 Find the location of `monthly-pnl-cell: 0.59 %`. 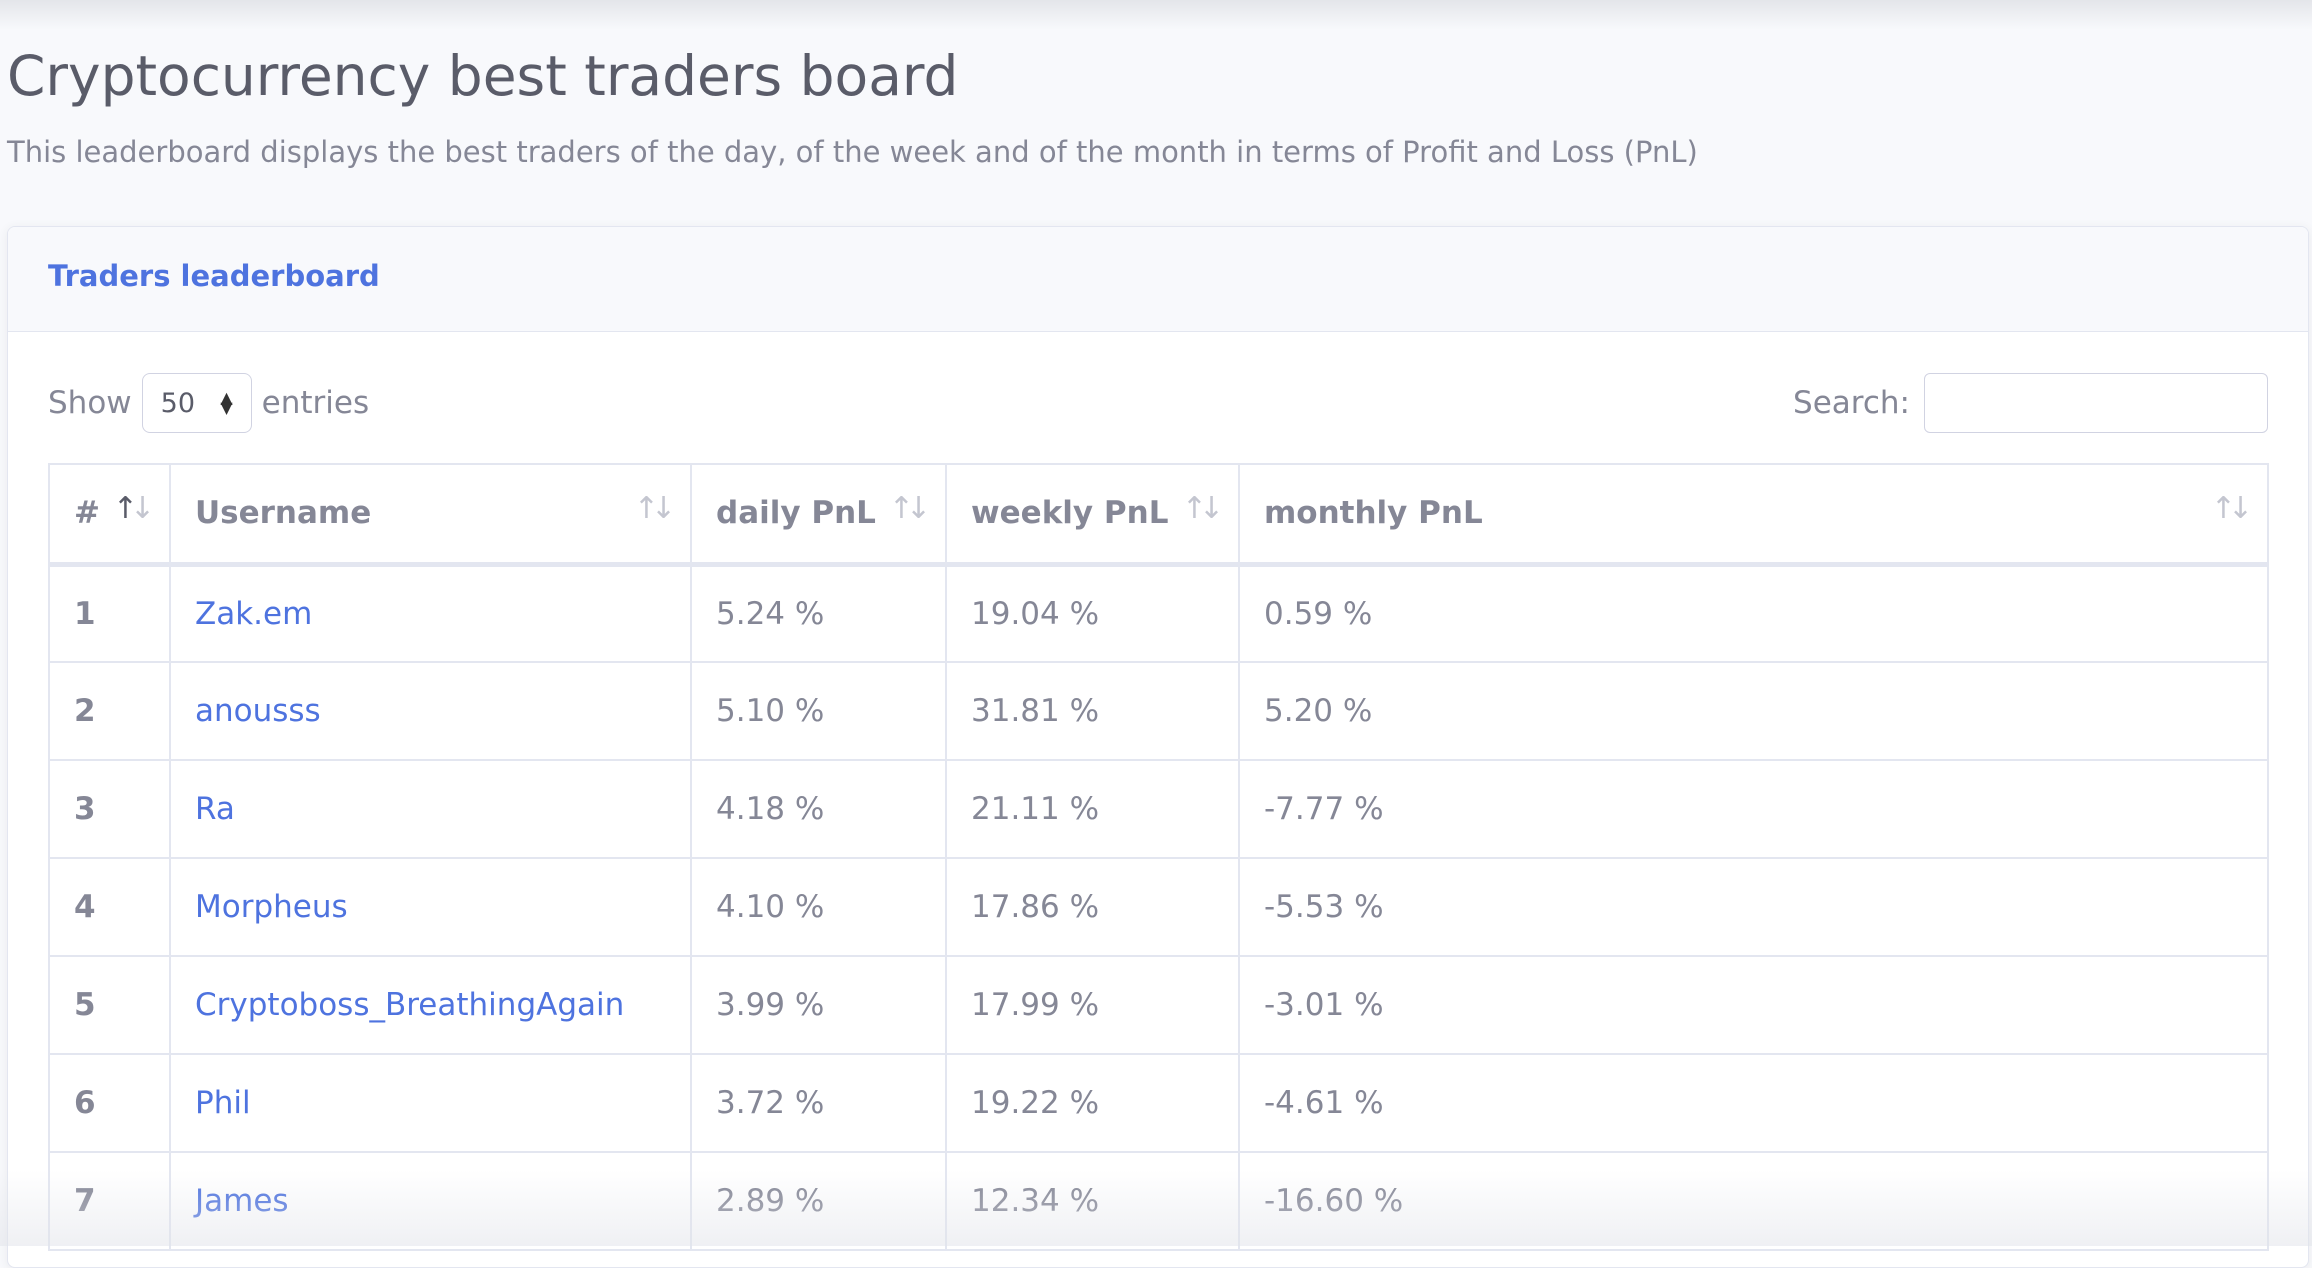

monthly-pnl-cell: 0.59 % is located at coordinates (1753, 613).